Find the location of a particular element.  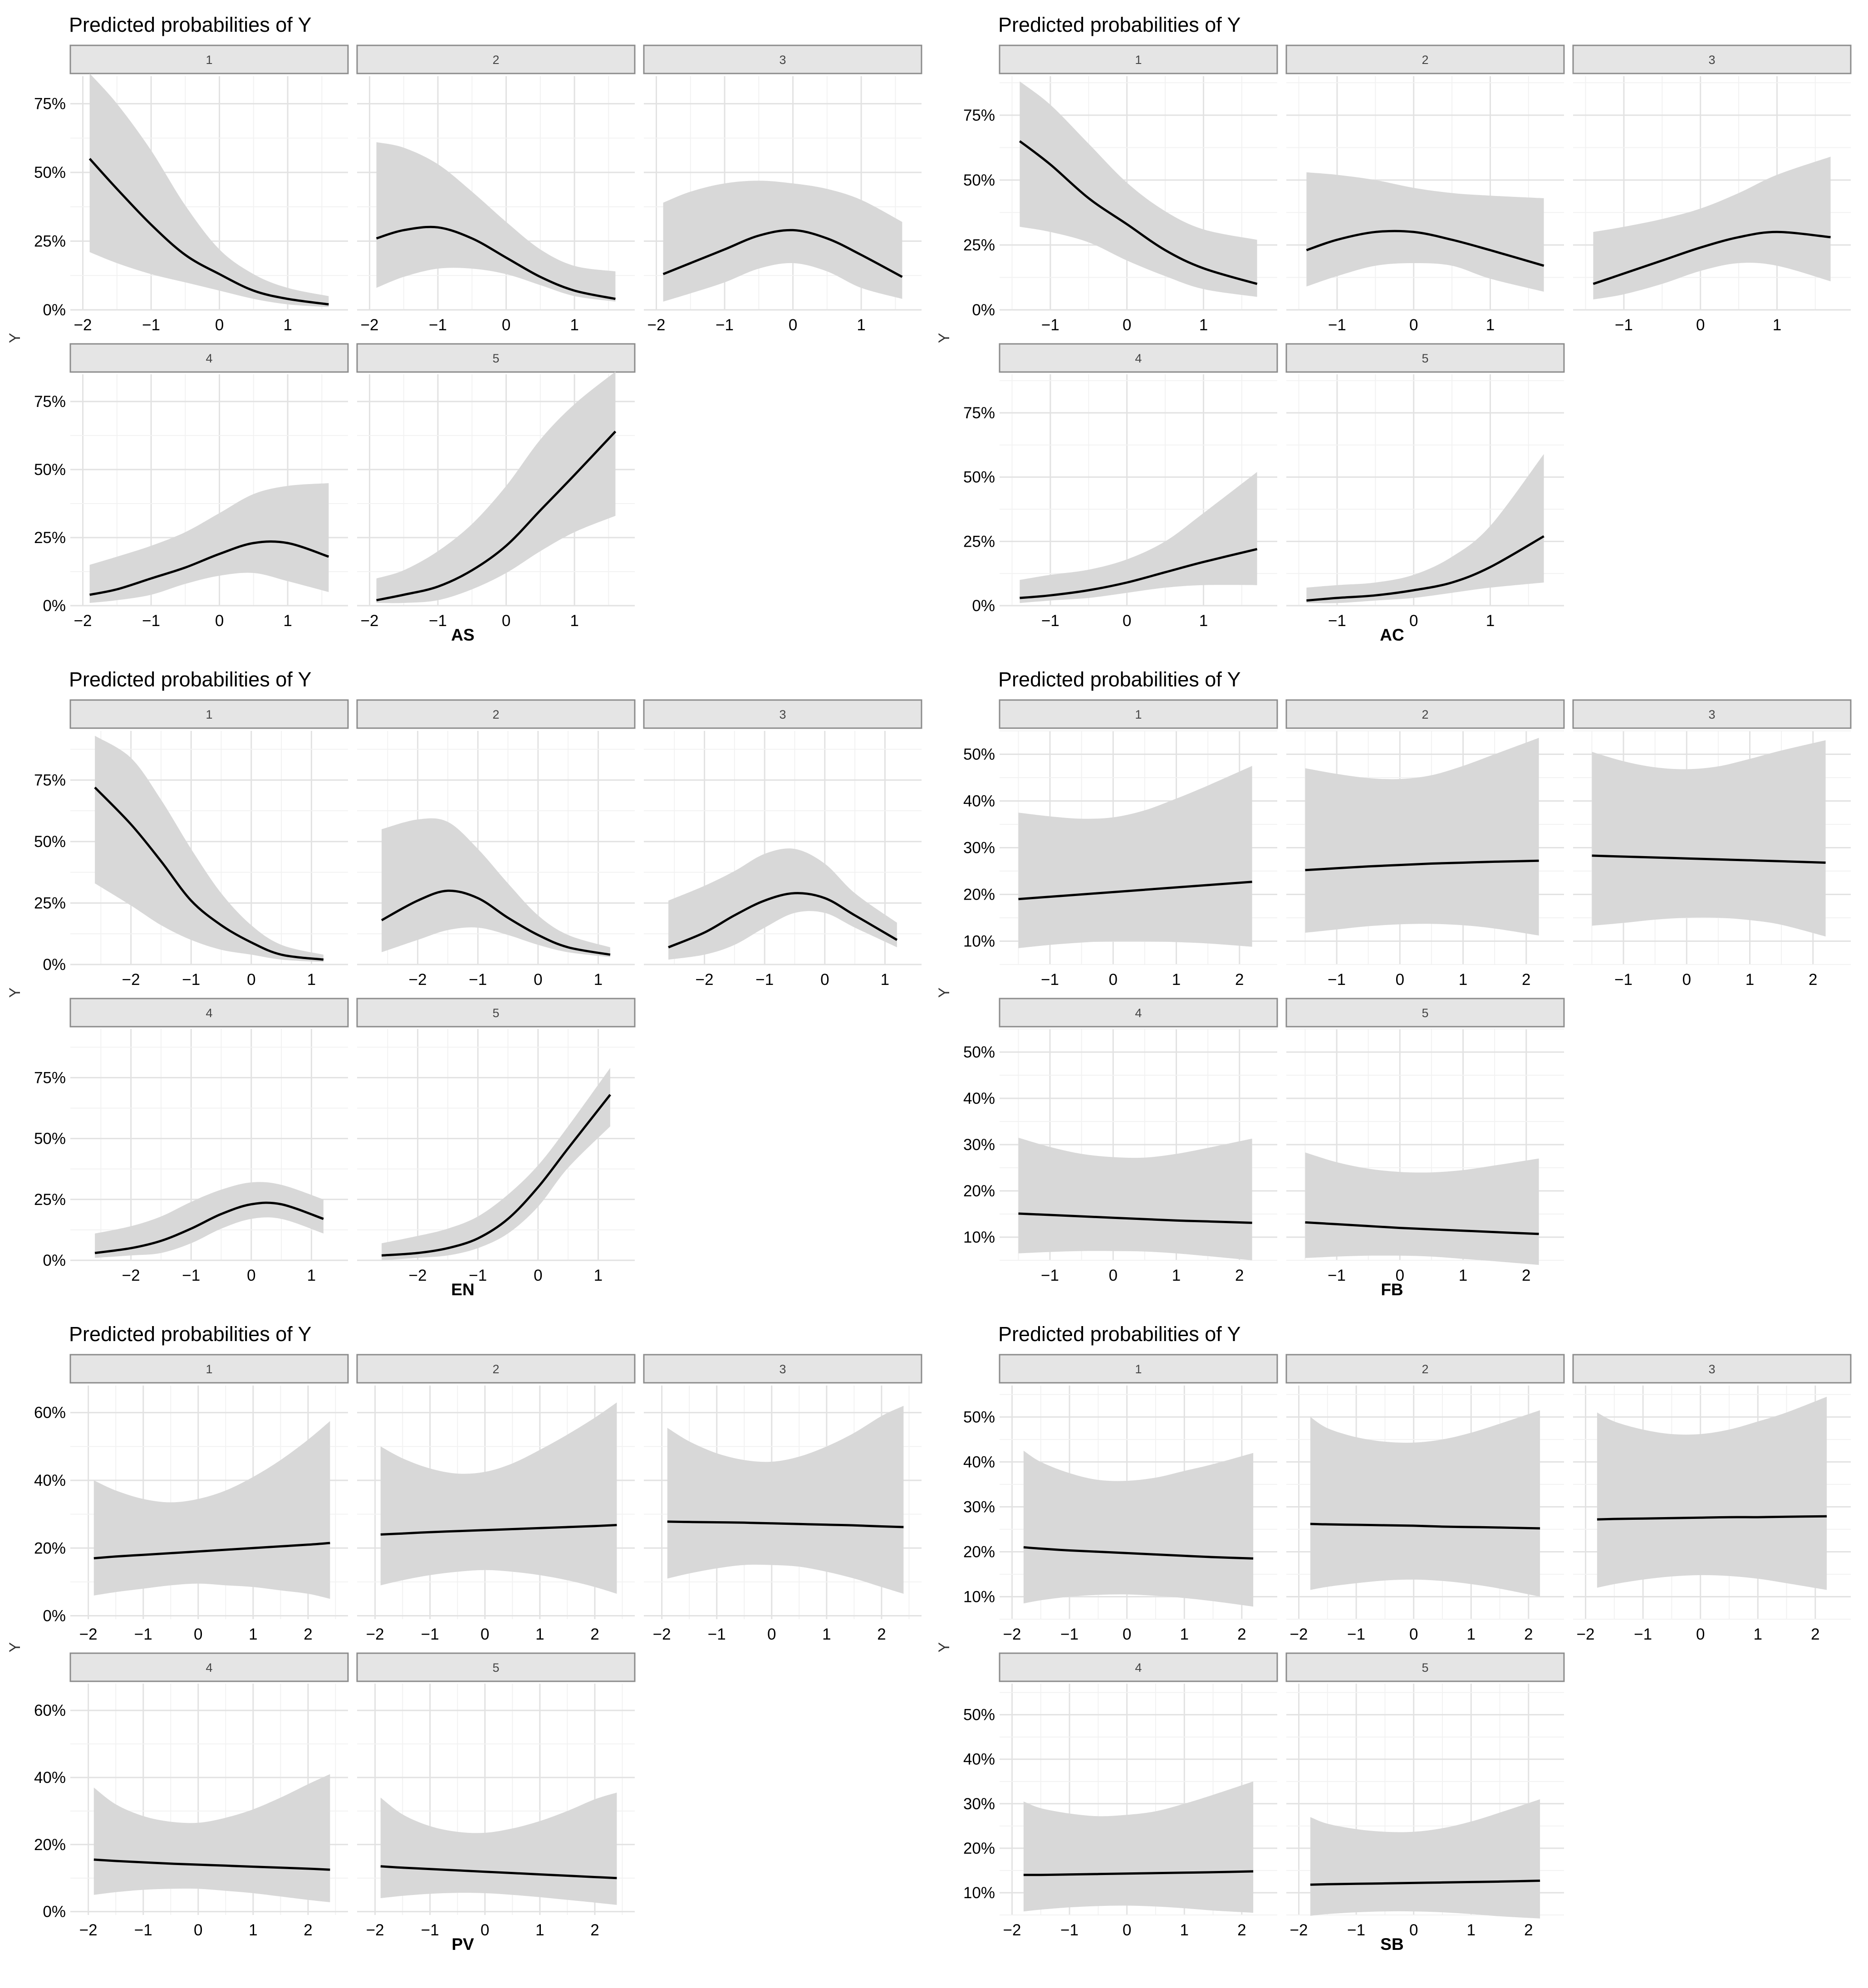

facet-panel-1: 1 −2 −1 0 1 2 10% 20% 30% 40% 50% is located at coordinates (1120, 1498).